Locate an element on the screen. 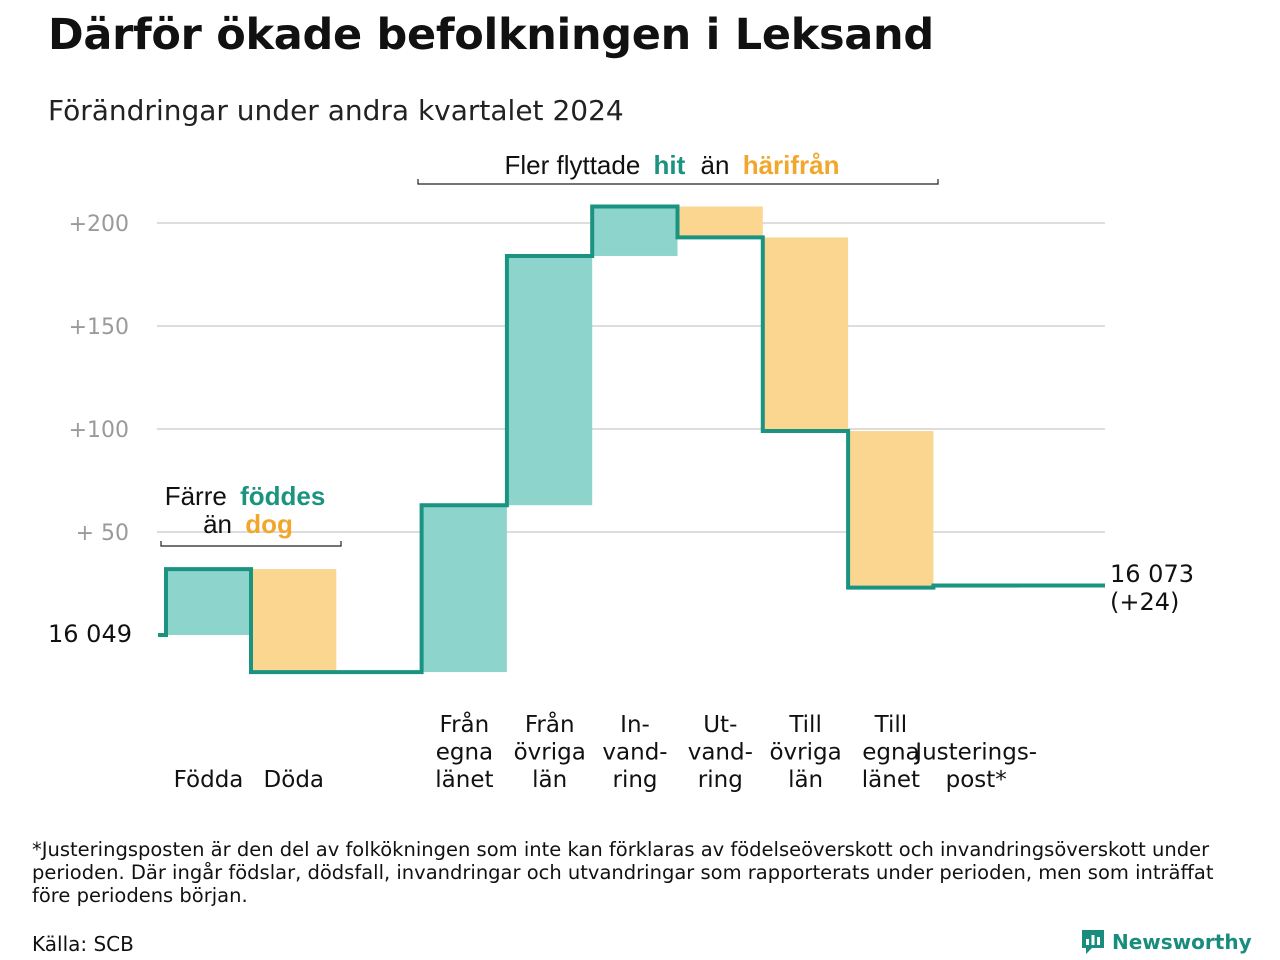 Image resolution: width=1280 pixels, height=960 pixels. category-label-5-2: ring is located at coordinates (634, 780).